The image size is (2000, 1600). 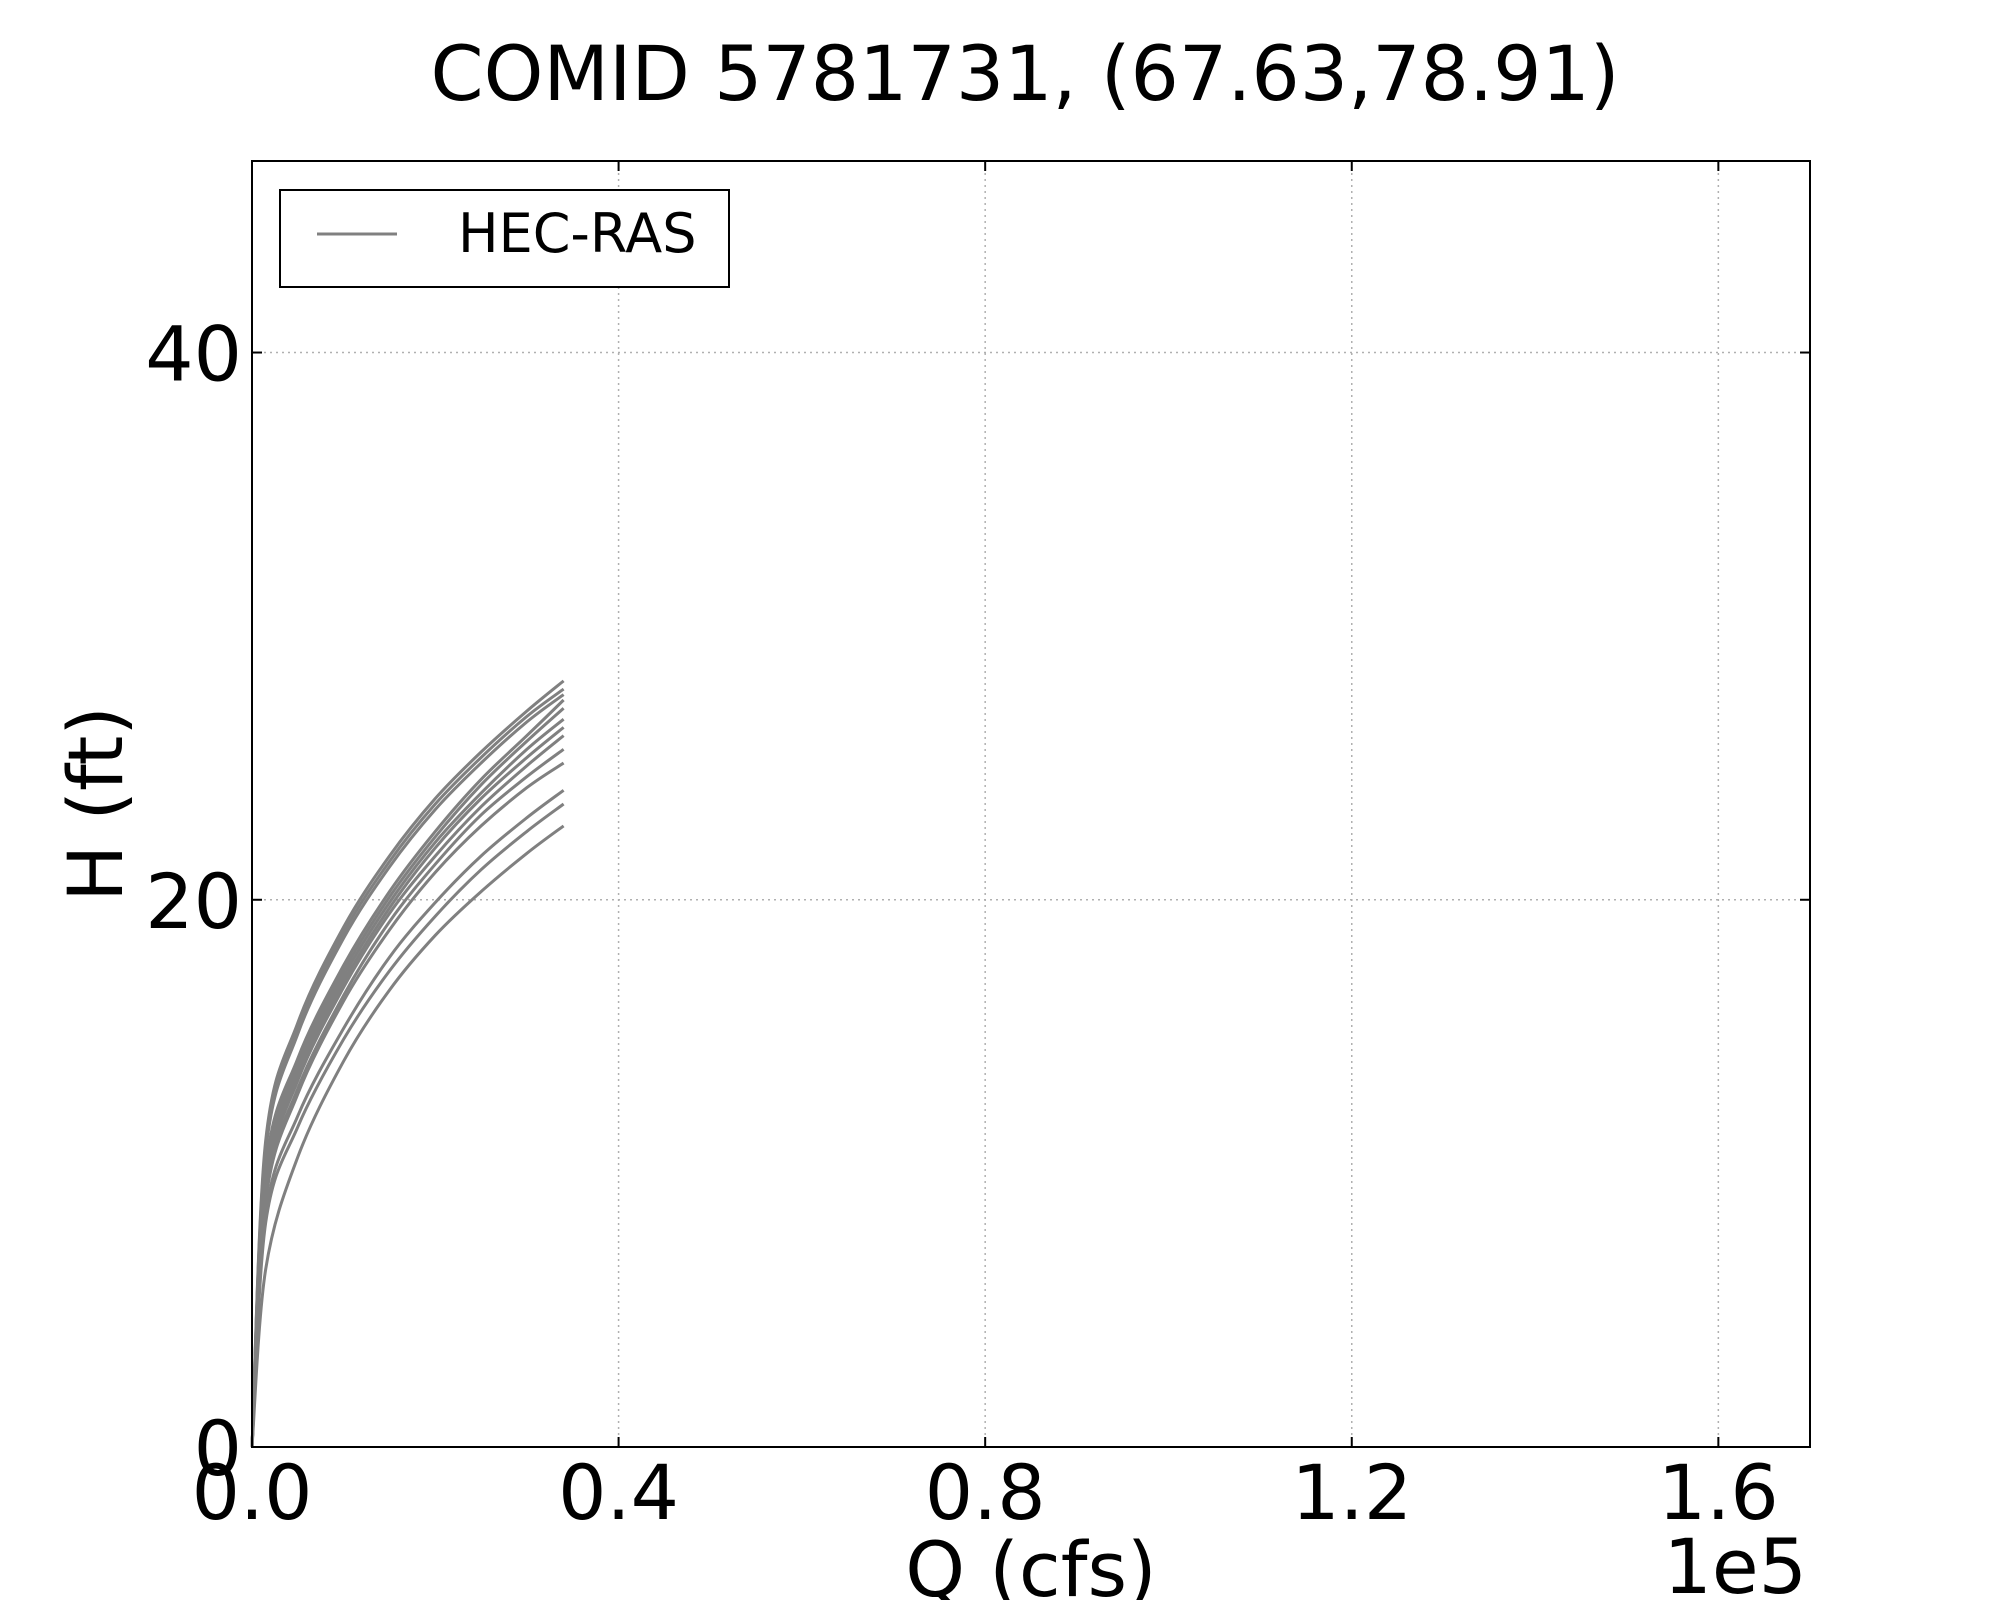 What do you see at coordinates (618, 1492) in the screenshot?
I see `x-tick-label: 0.4` at bounding box center [618, 1492].